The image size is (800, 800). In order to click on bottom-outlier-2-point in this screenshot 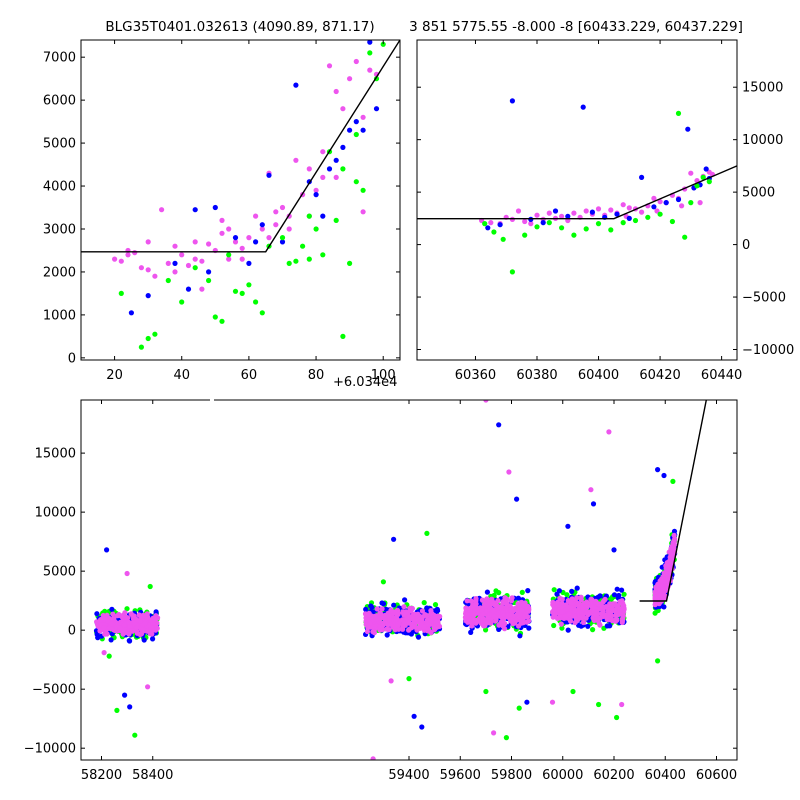, I will do `click(486, 401)`.